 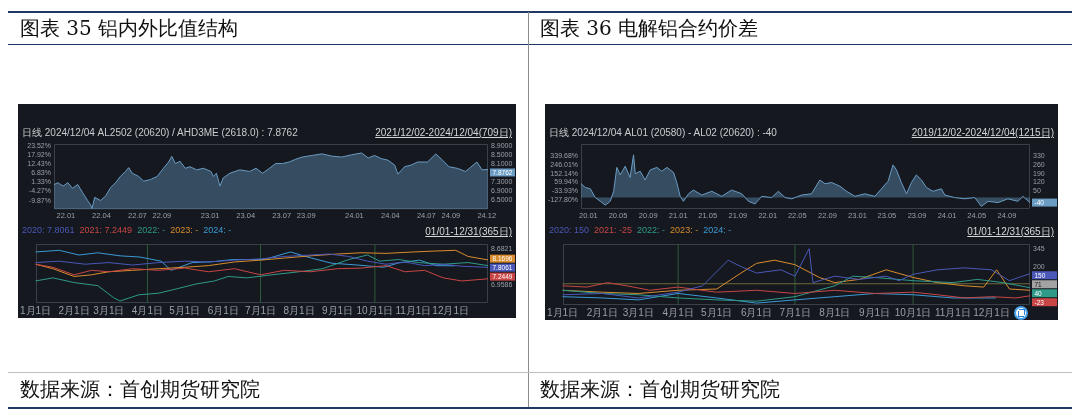 I want to click on text: 2020: 150, so click(x=569, y=231).